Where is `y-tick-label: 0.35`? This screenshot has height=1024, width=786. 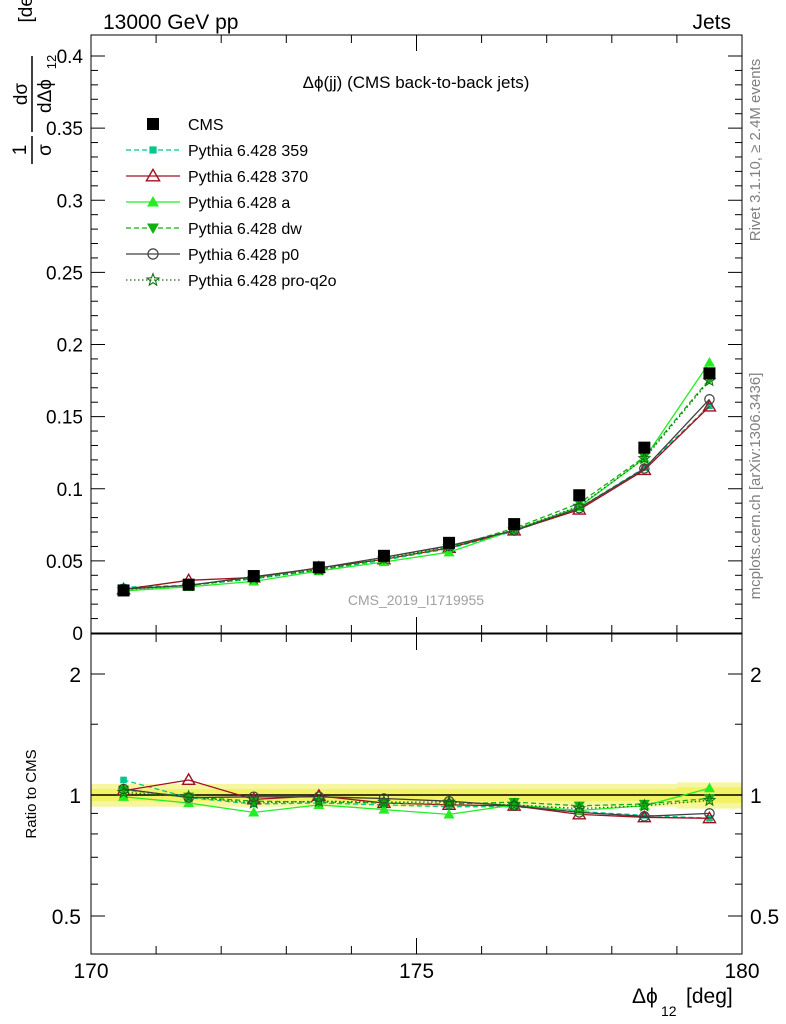
y-tick-label: 0.35 is located at coordinates (64, 129).